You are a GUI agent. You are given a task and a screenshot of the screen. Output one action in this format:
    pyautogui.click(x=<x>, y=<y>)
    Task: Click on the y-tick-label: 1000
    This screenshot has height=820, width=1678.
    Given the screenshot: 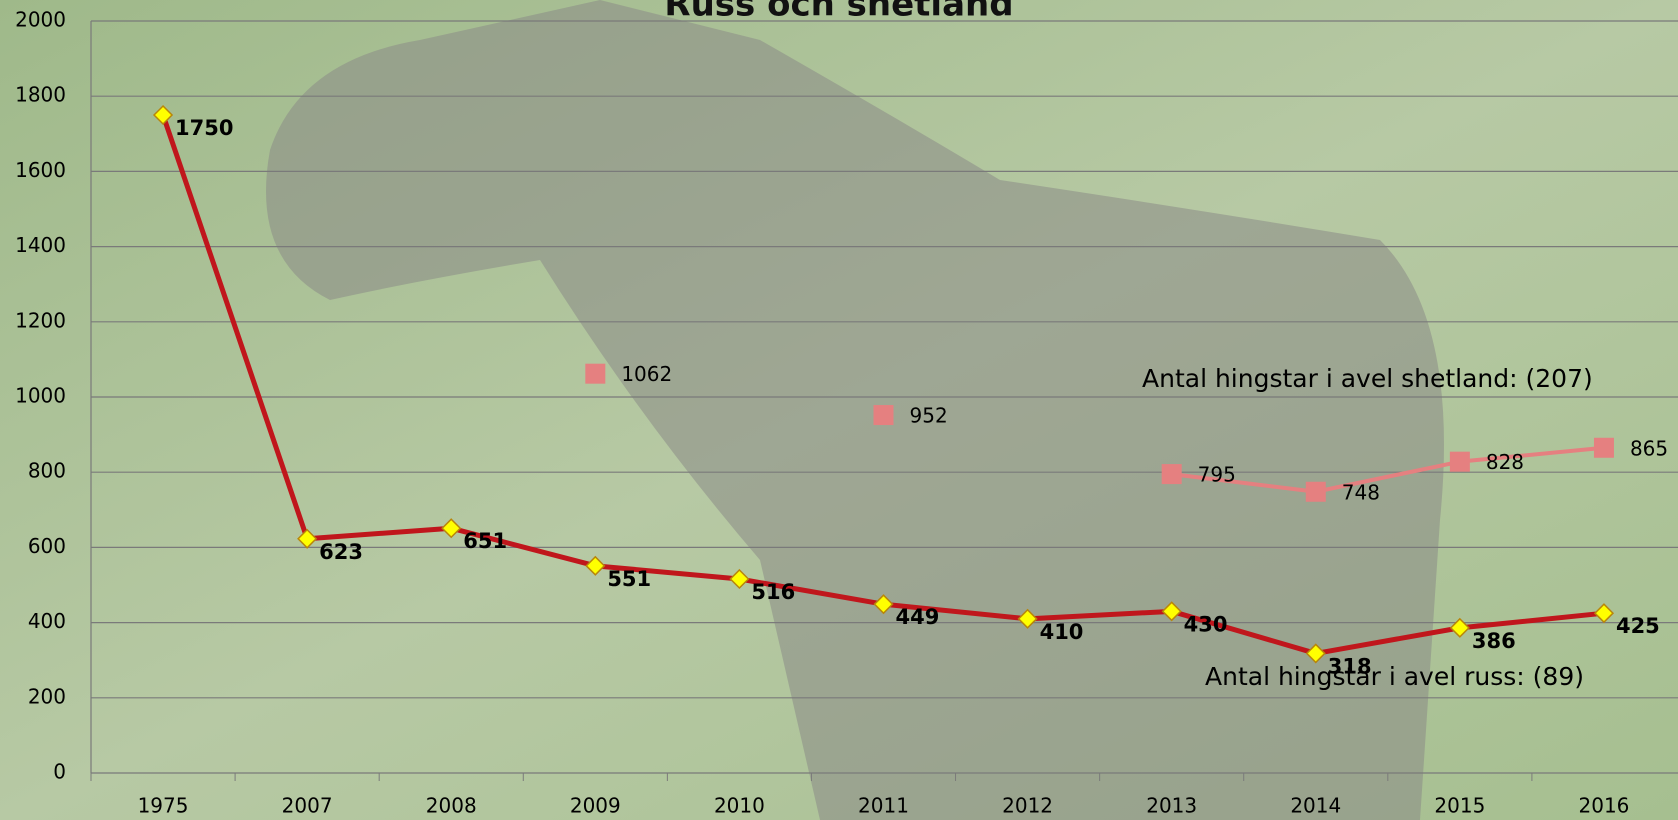 What is the action you would take?
    pyautogui.click(x=40, y=396)
    